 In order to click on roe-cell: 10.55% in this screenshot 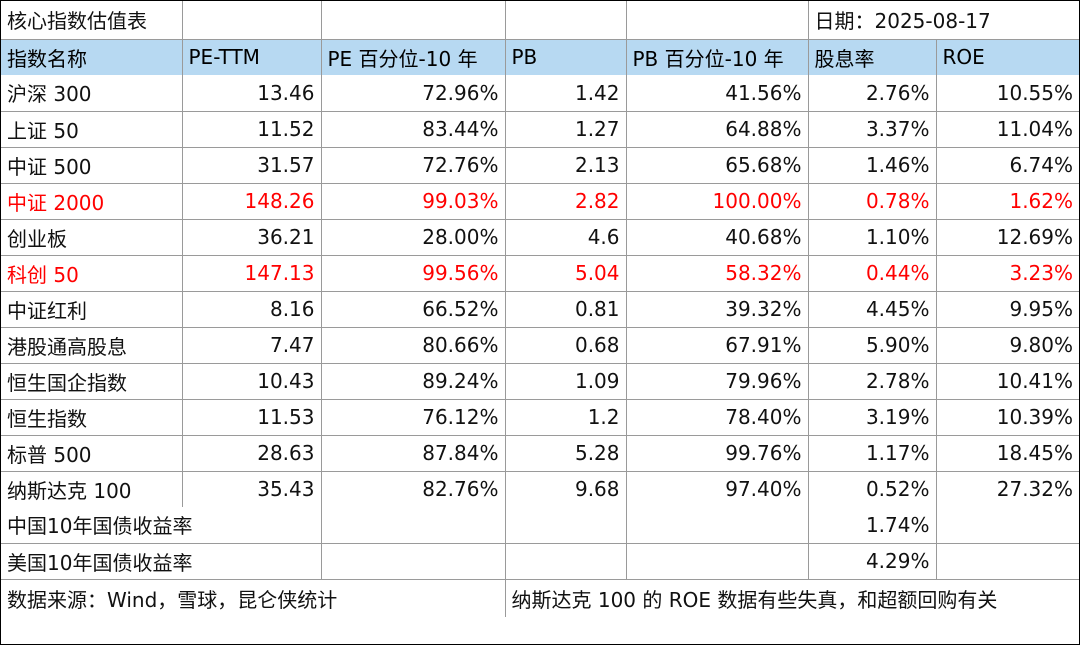, I will do `click(1007, 93)`.